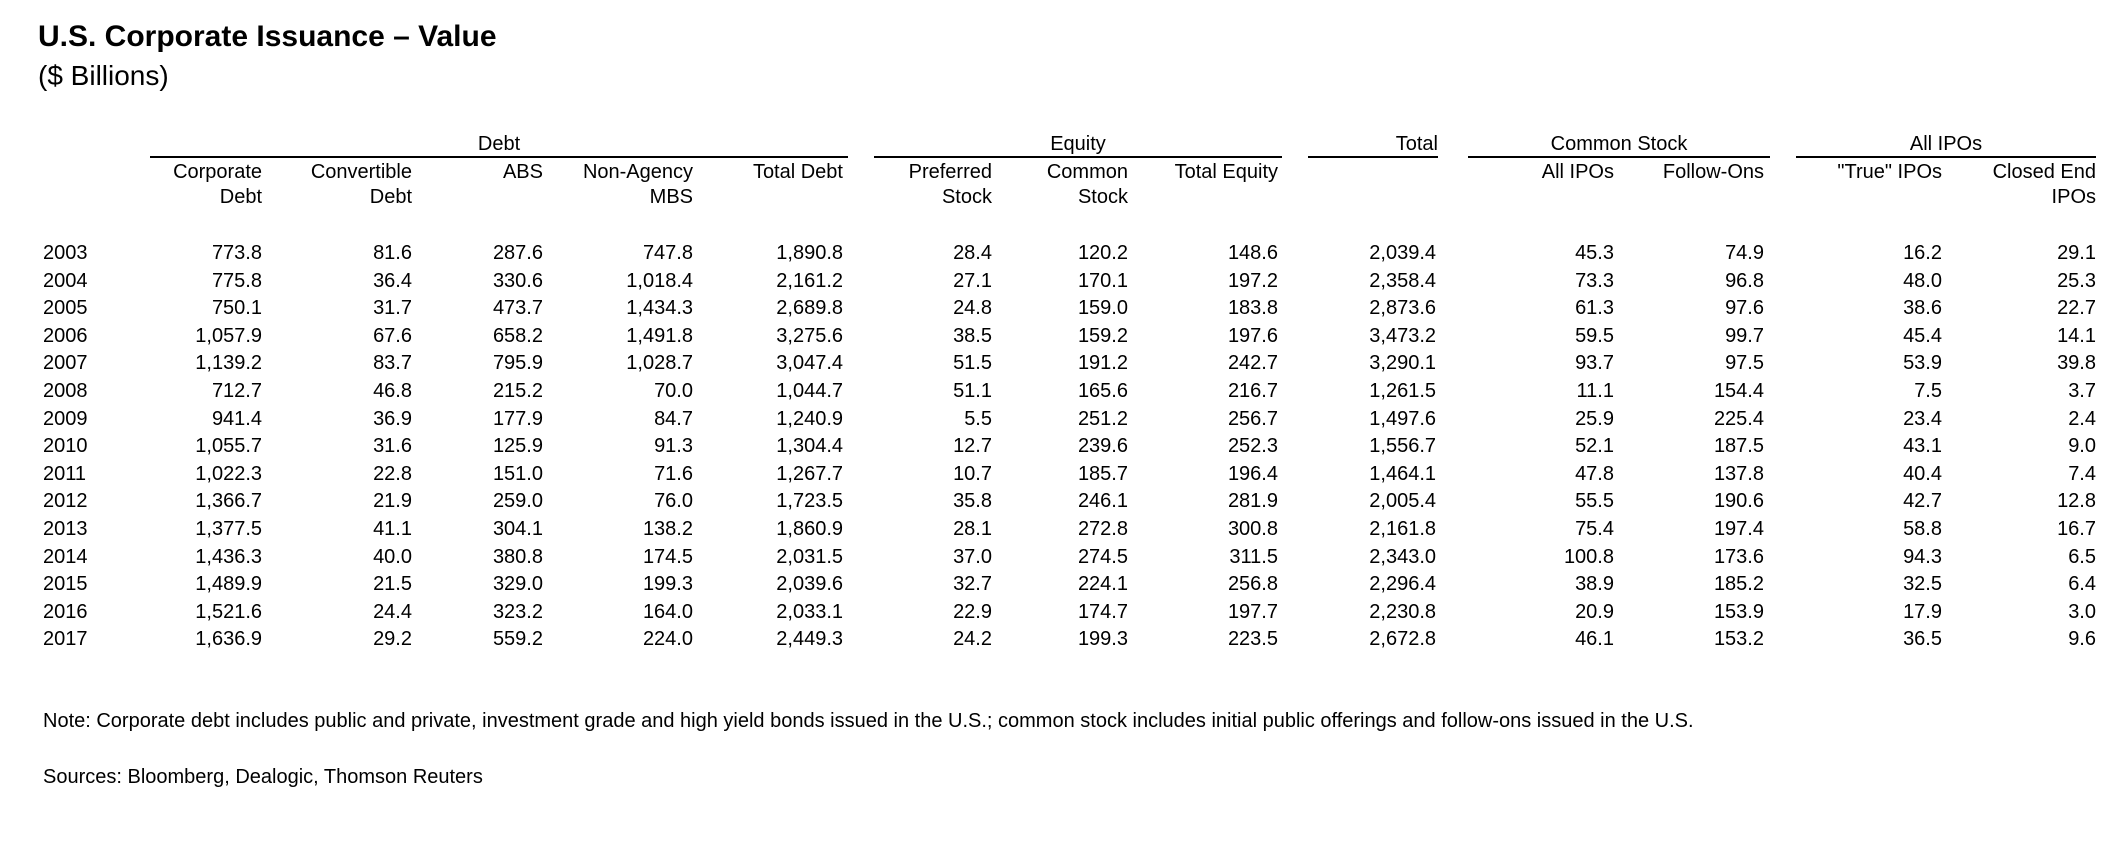  What do you see at coordinates (517, 363) in the screenshot?
I see `table-cell: 795.9` at bounding box center [517, 363].